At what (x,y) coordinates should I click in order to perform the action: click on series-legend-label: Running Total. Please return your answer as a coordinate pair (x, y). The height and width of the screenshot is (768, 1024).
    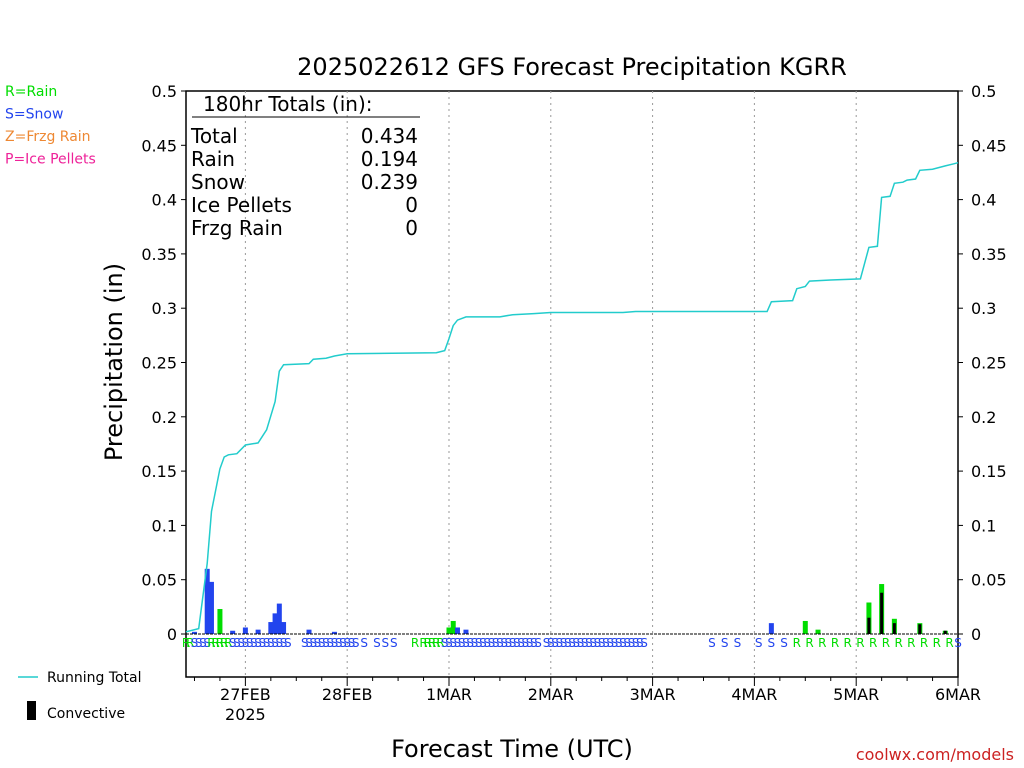
    Looking at the image, I should click on (94, 678).